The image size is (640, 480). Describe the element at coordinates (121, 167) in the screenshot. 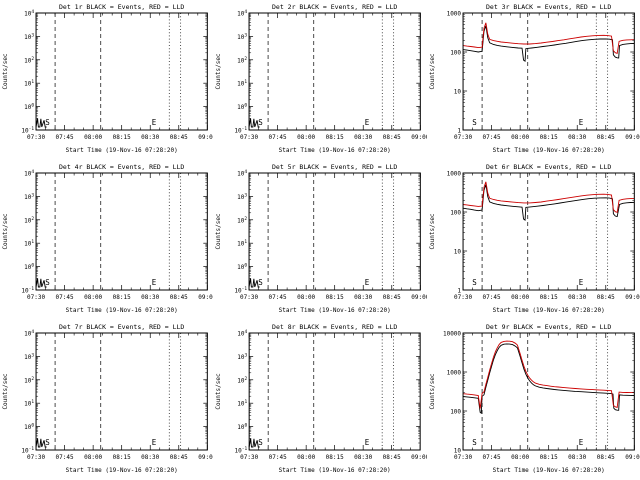

I see `svg-text:Det 4r BLACK = Events, RED = L: Det 4r BLACK = Events, RED = LLD` at that location.